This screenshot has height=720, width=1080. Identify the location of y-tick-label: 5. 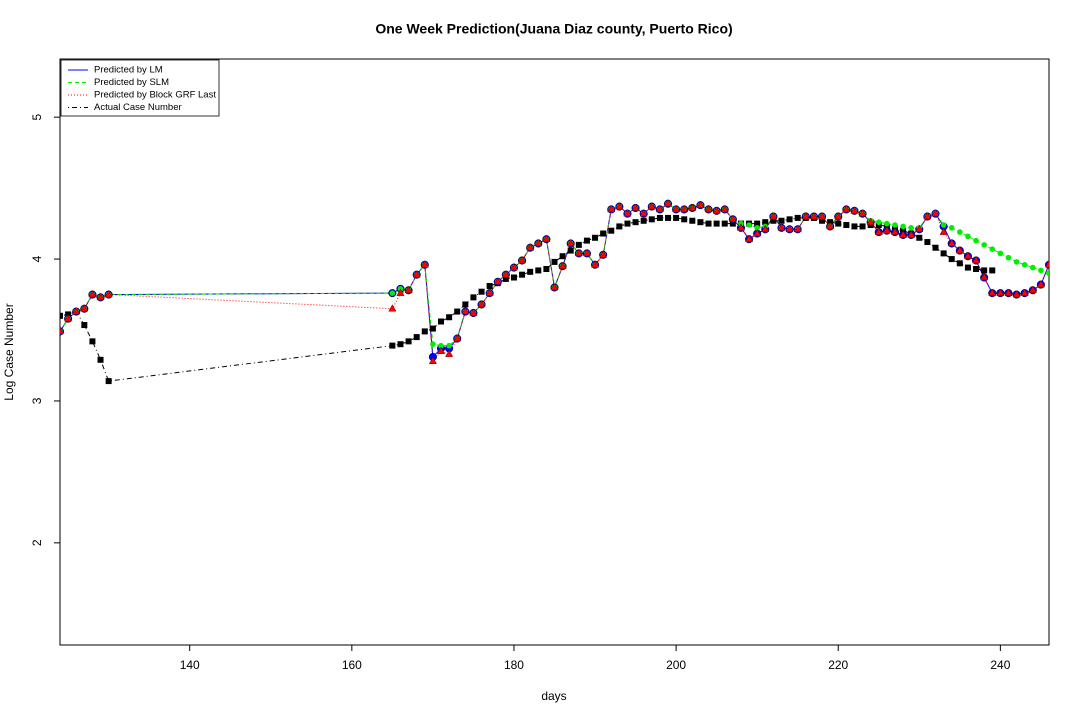
(37, 117).